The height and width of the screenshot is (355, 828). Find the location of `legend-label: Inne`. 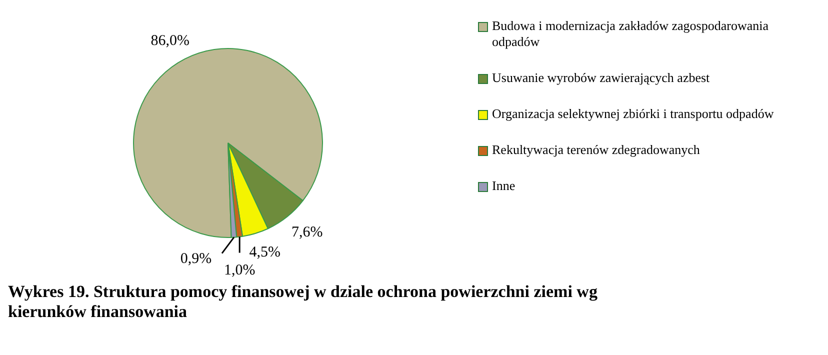

legend-label: Inne is located at coordinates (504, 186).